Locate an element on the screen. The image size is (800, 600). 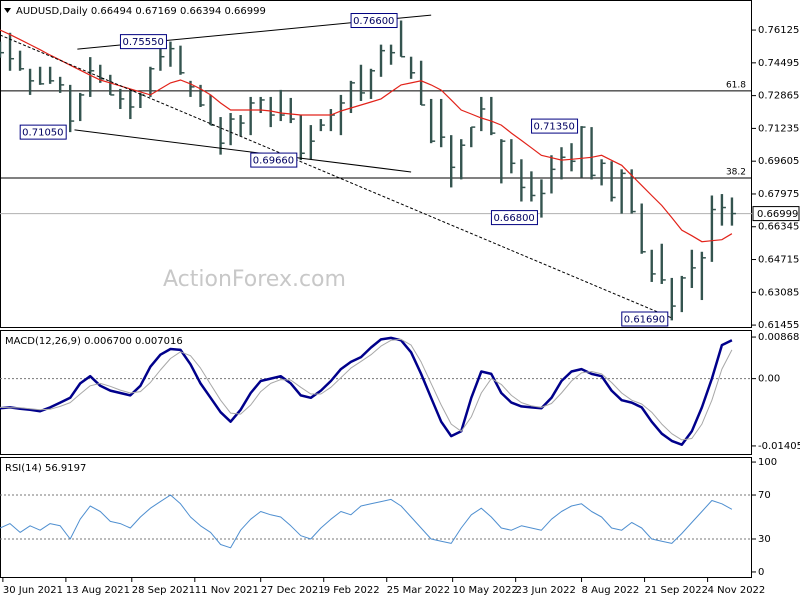
last-price-box is located at coordinates (776, 214).